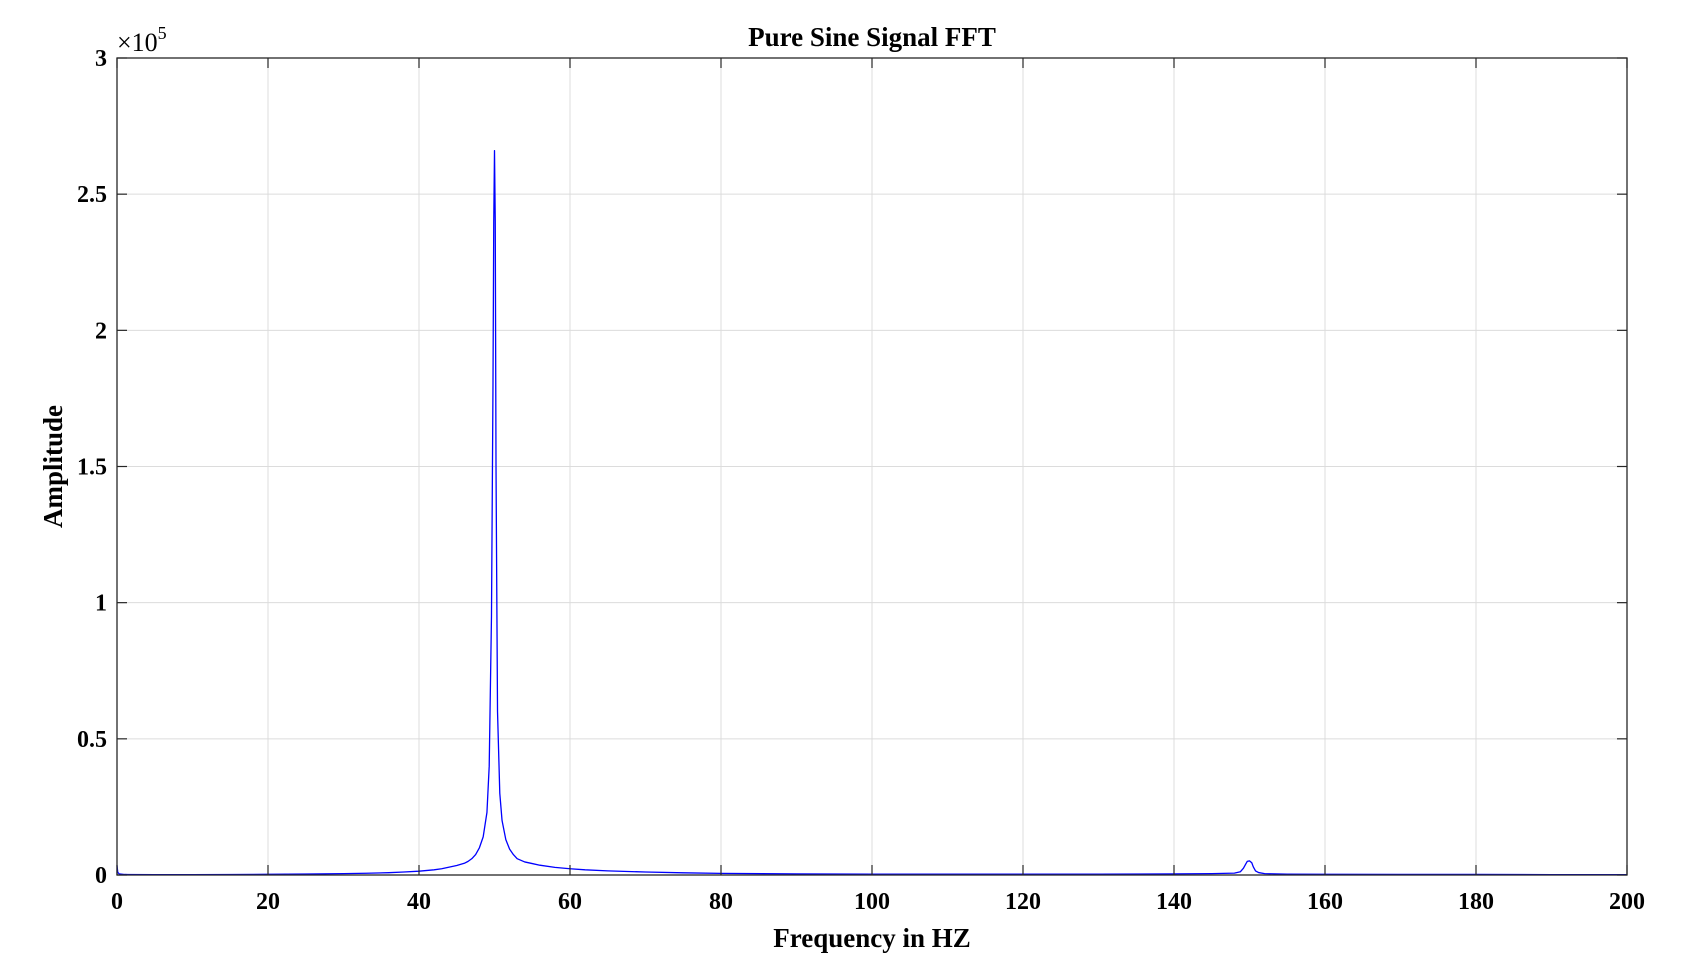 The image size is (1698, 958). Describe the element at coordinates (570, 902) in the screenshot. I see `x-tick-label: 60` at that location.